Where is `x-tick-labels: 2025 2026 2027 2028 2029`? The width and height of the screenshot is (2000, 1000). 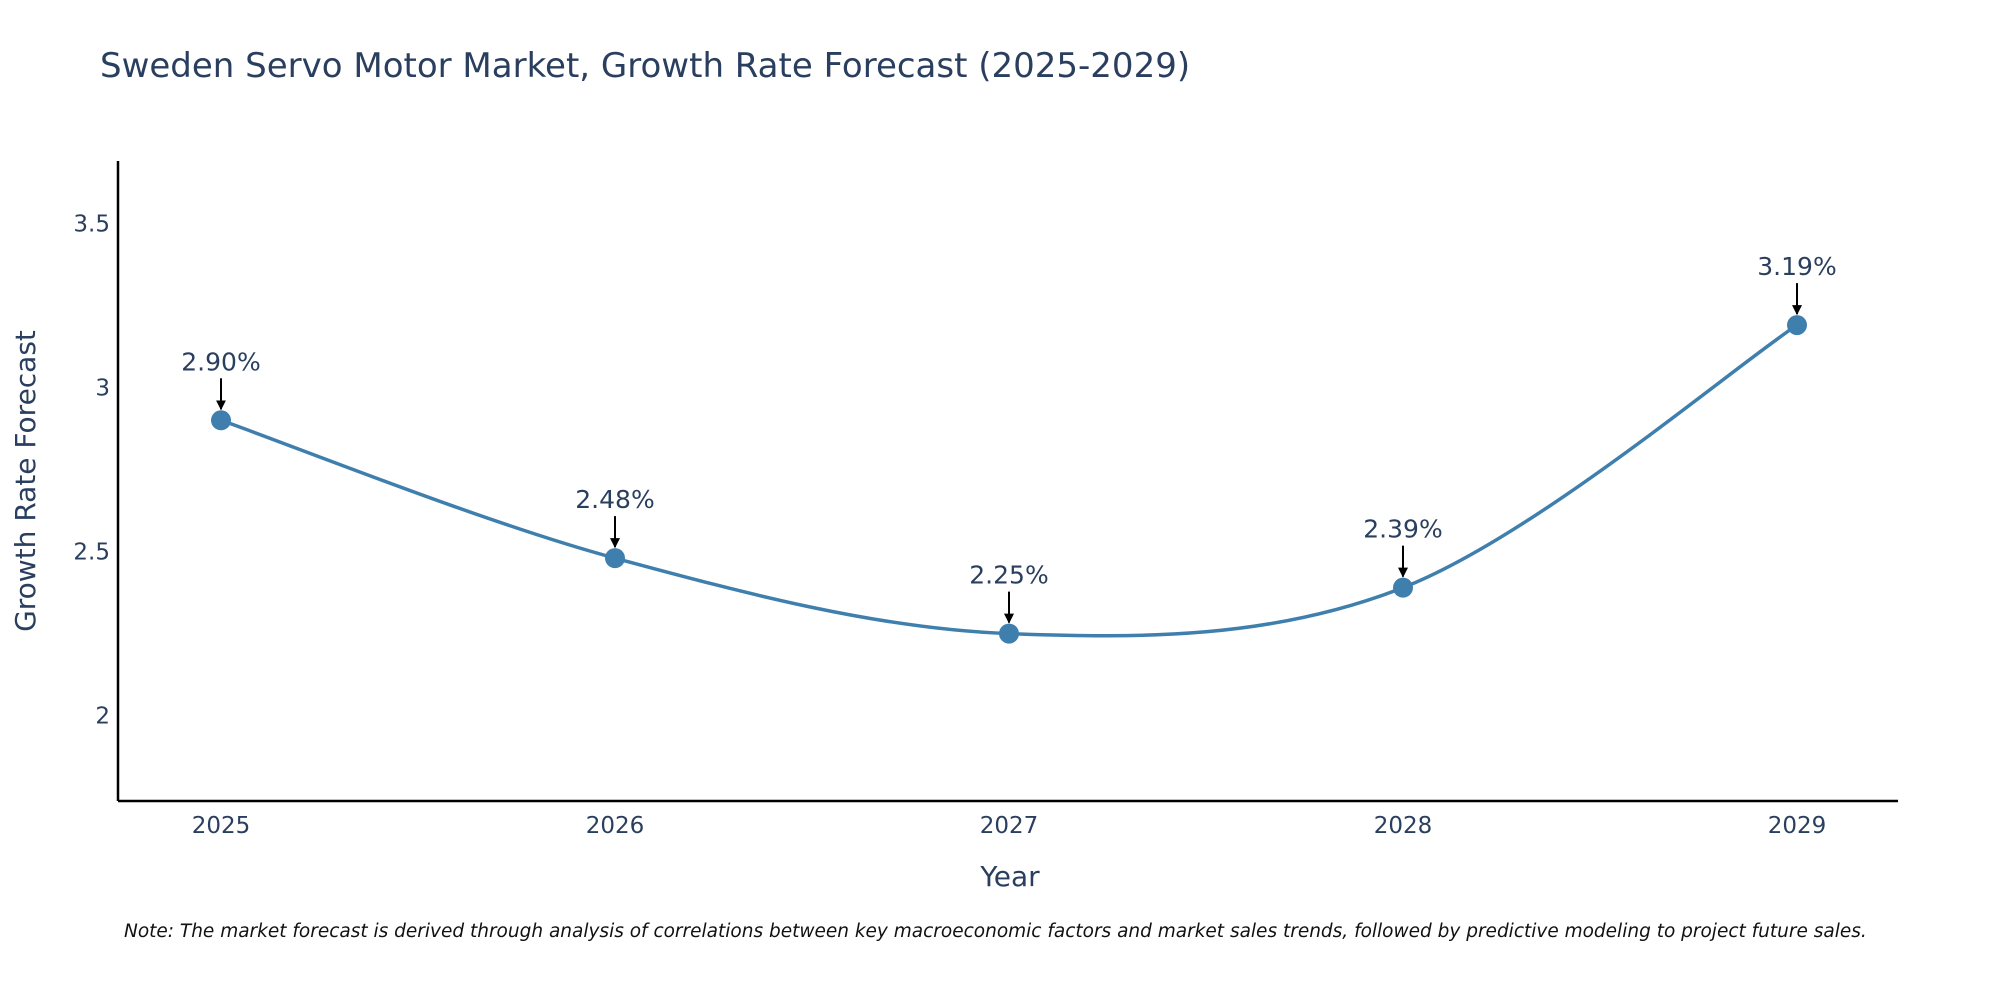 x-tick-labels: 2025 2026 2027 2028 2029 is located at coordinates (1009, 826).